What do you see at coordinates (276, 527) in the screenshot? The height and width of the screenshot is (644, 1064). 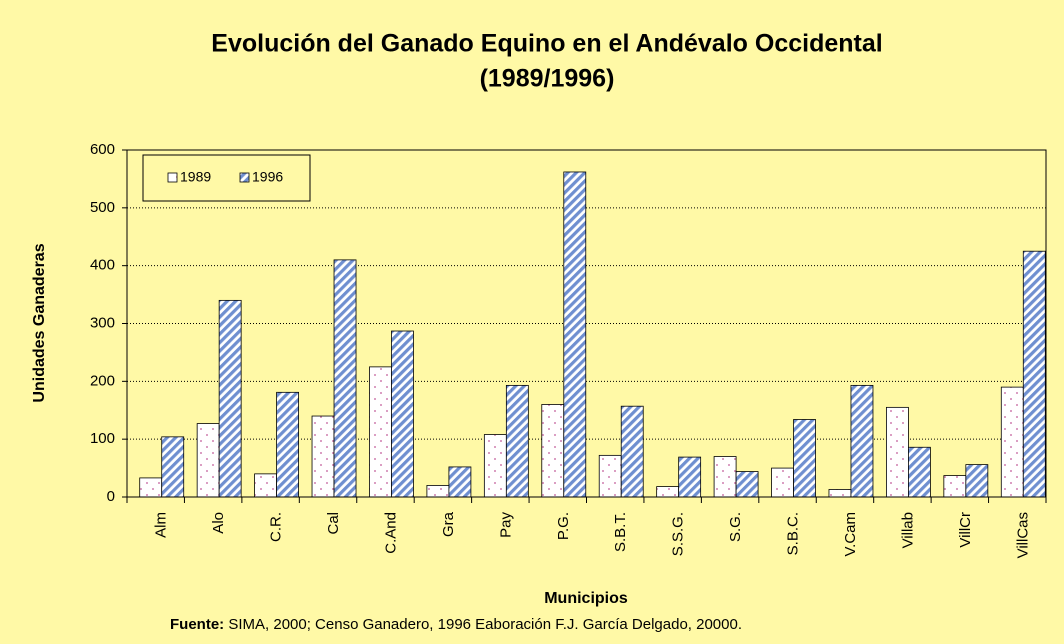 I see `x-tick-label: C.R.` at bounding box center [276, 527].